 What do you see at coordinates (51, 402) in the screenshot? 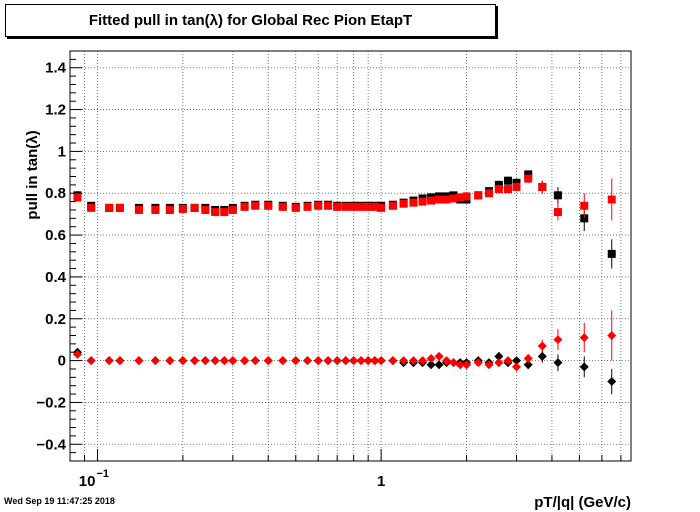
I see `y-tick-label: −0.2` at bounding box center [51, 402].